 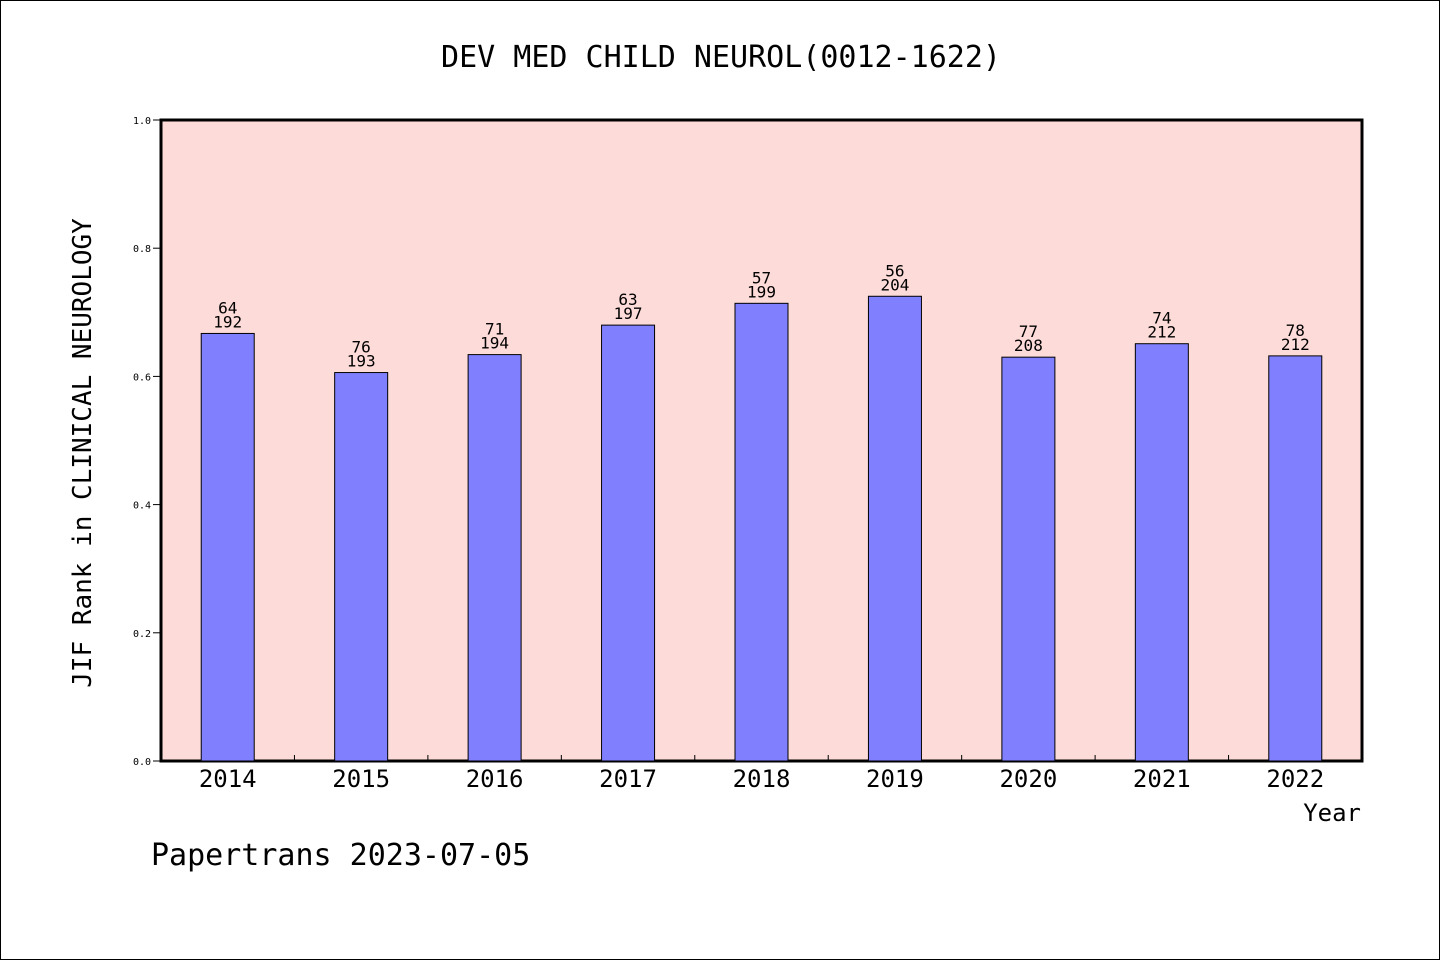 I want to click on bar-rank-label: 57, so click(x=761, y=277).